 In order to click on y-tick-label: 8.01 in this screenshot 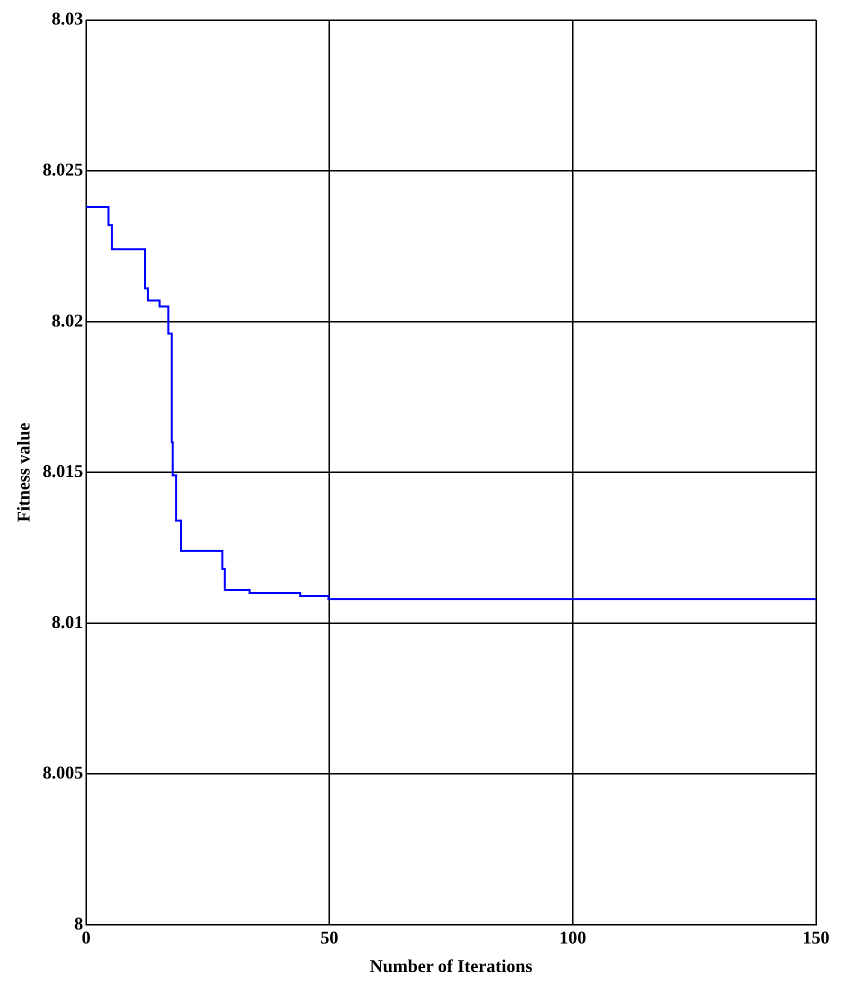, I will do `click(68, 622)`.